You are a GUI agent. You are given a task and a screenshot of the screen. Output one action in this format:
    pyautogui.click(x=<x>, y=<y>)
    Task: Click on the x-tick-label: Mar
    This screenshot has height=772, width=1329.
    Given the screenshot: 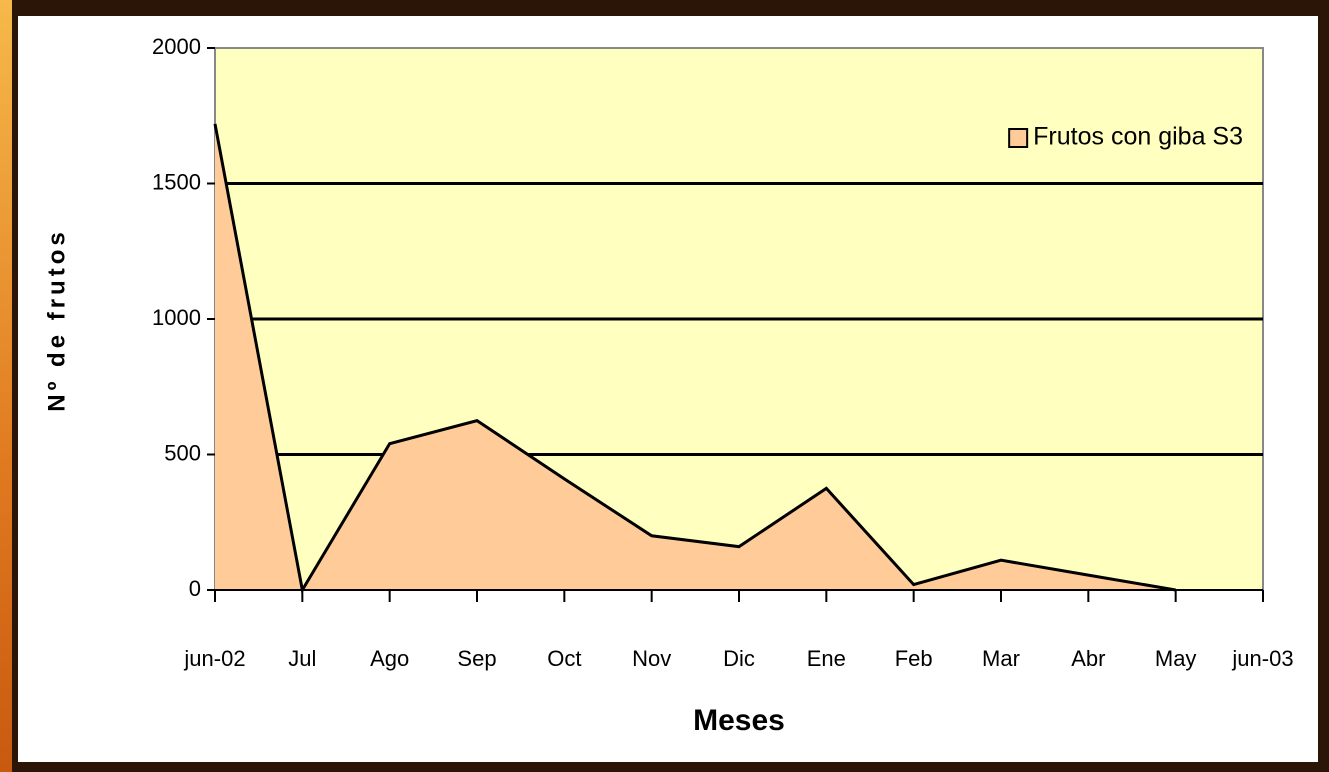 What is the action you would take?
    pyautogui.click(x=1001, y=658)
    